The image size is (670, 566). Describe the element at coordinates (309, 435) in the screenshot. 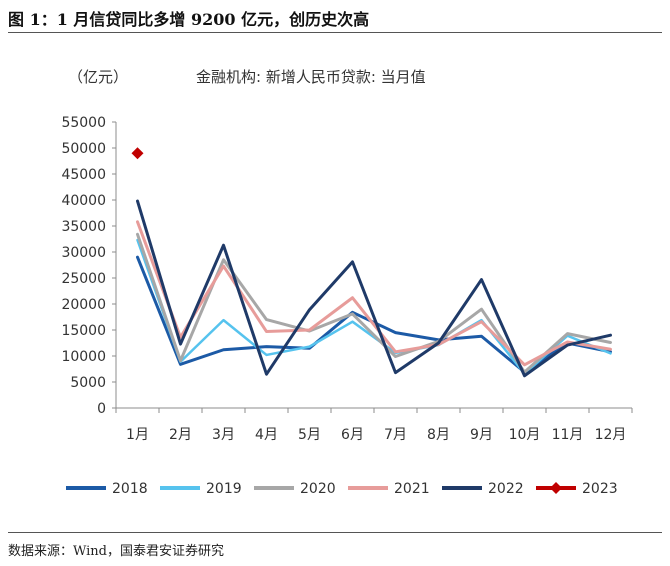

I see `x-tick-label: 5月` at that location.